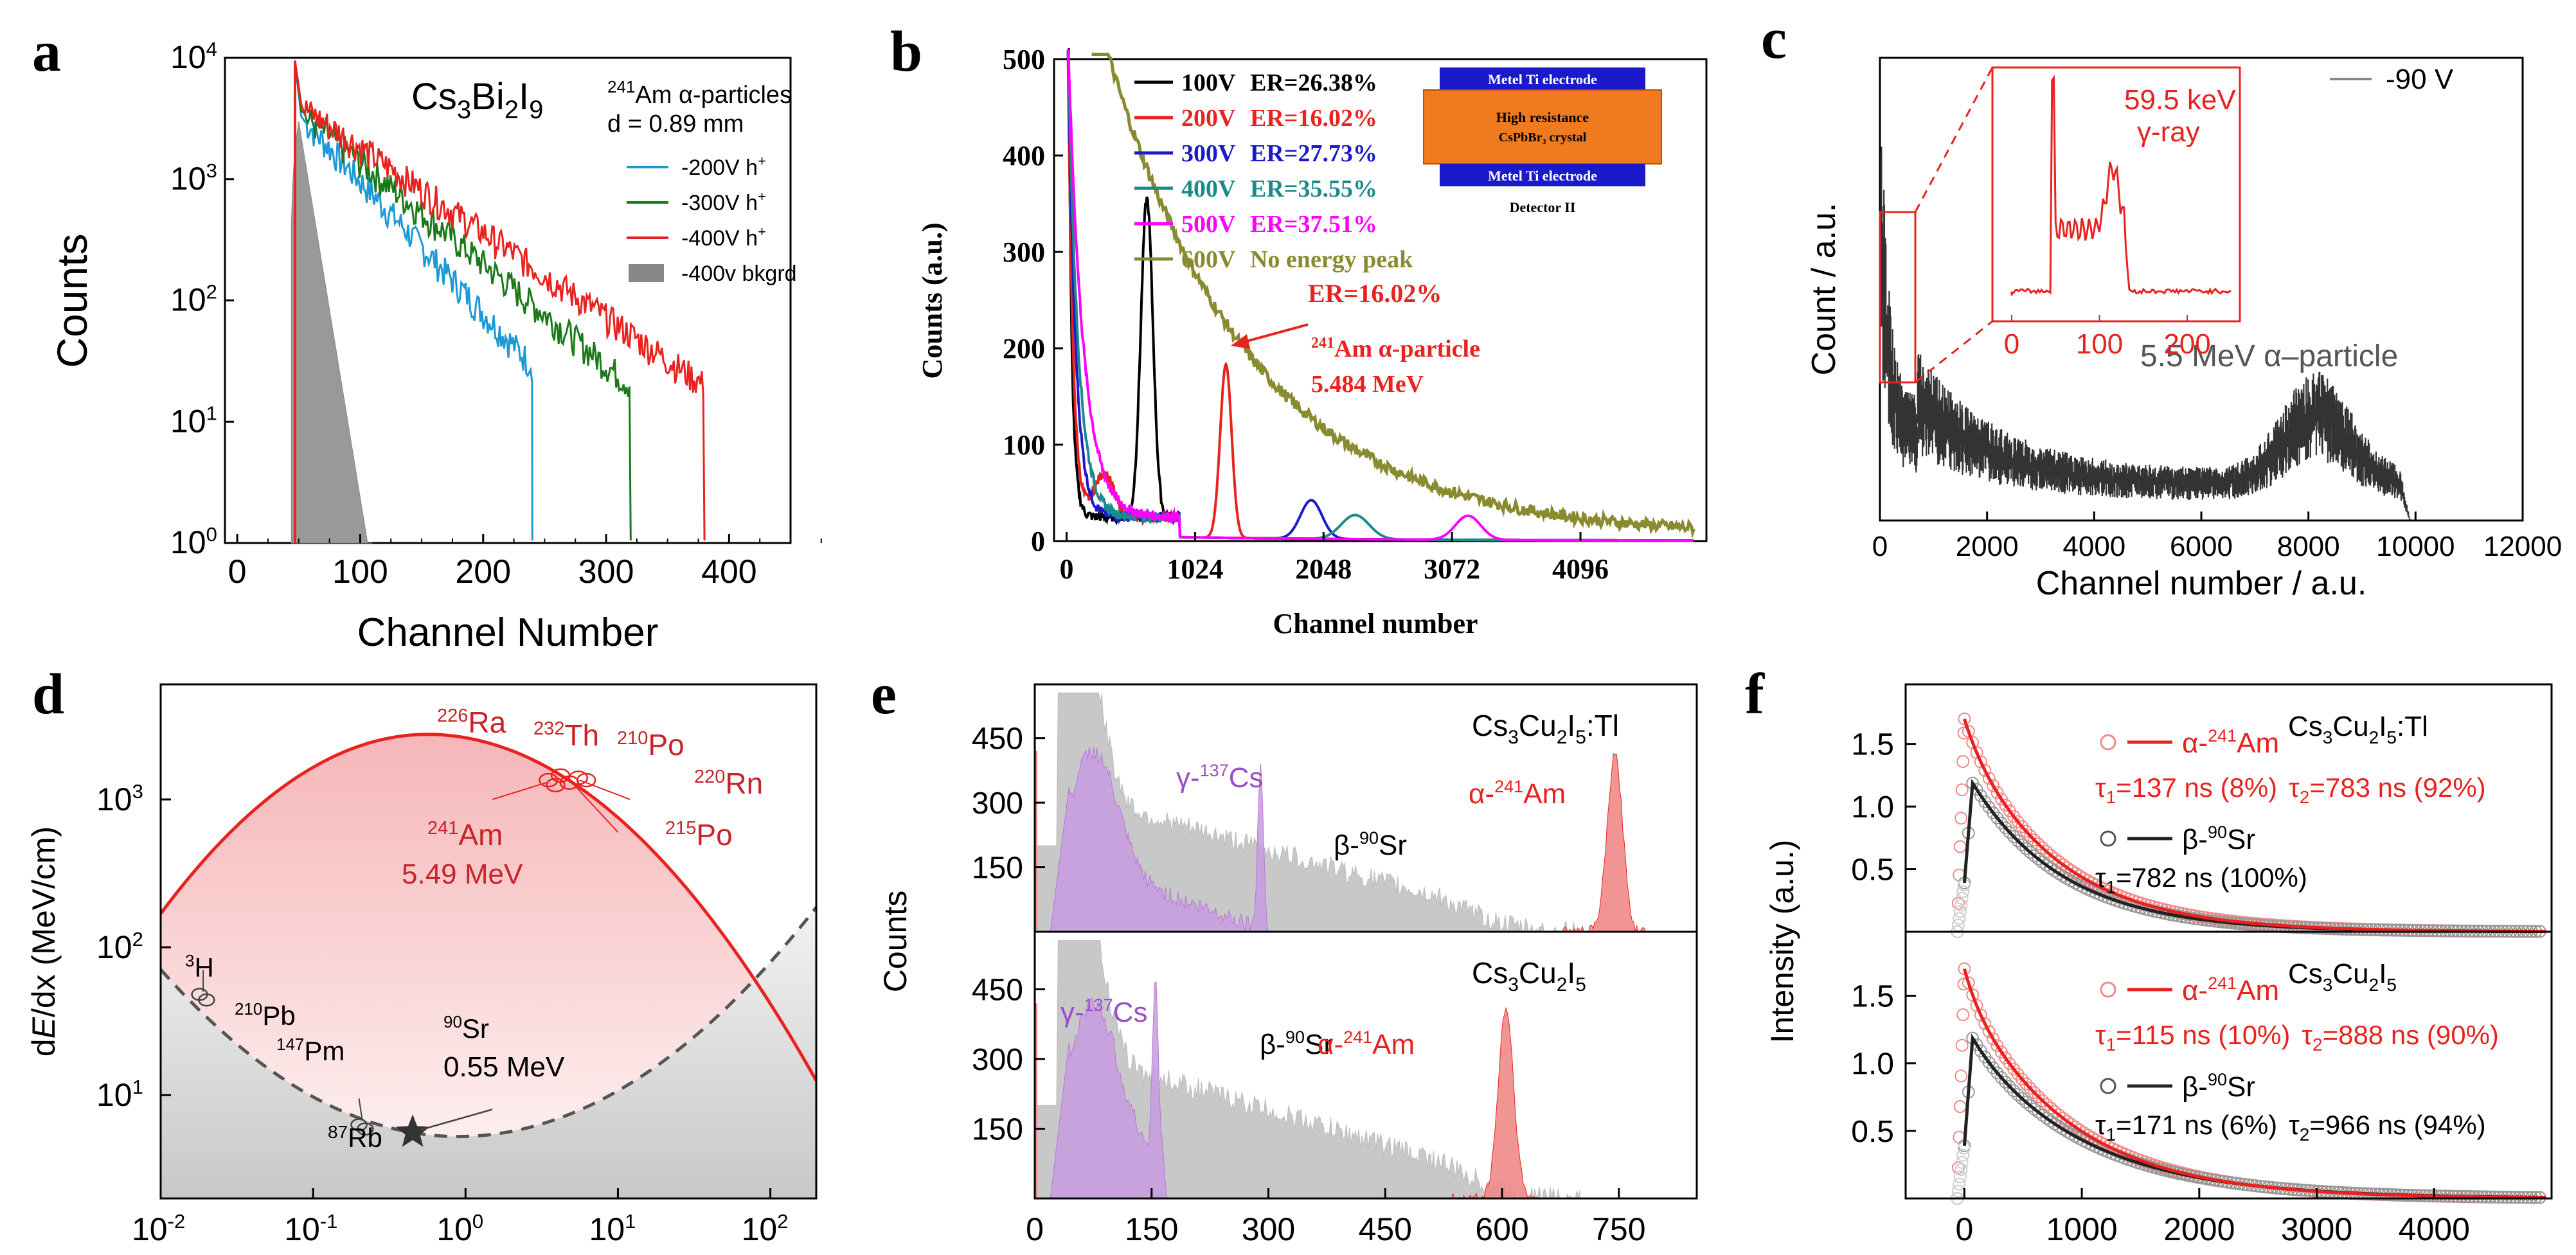 This screenshot has height=1255, width=2576. I want to click on legend-er: ER=27.73%, so click(1313, 153).